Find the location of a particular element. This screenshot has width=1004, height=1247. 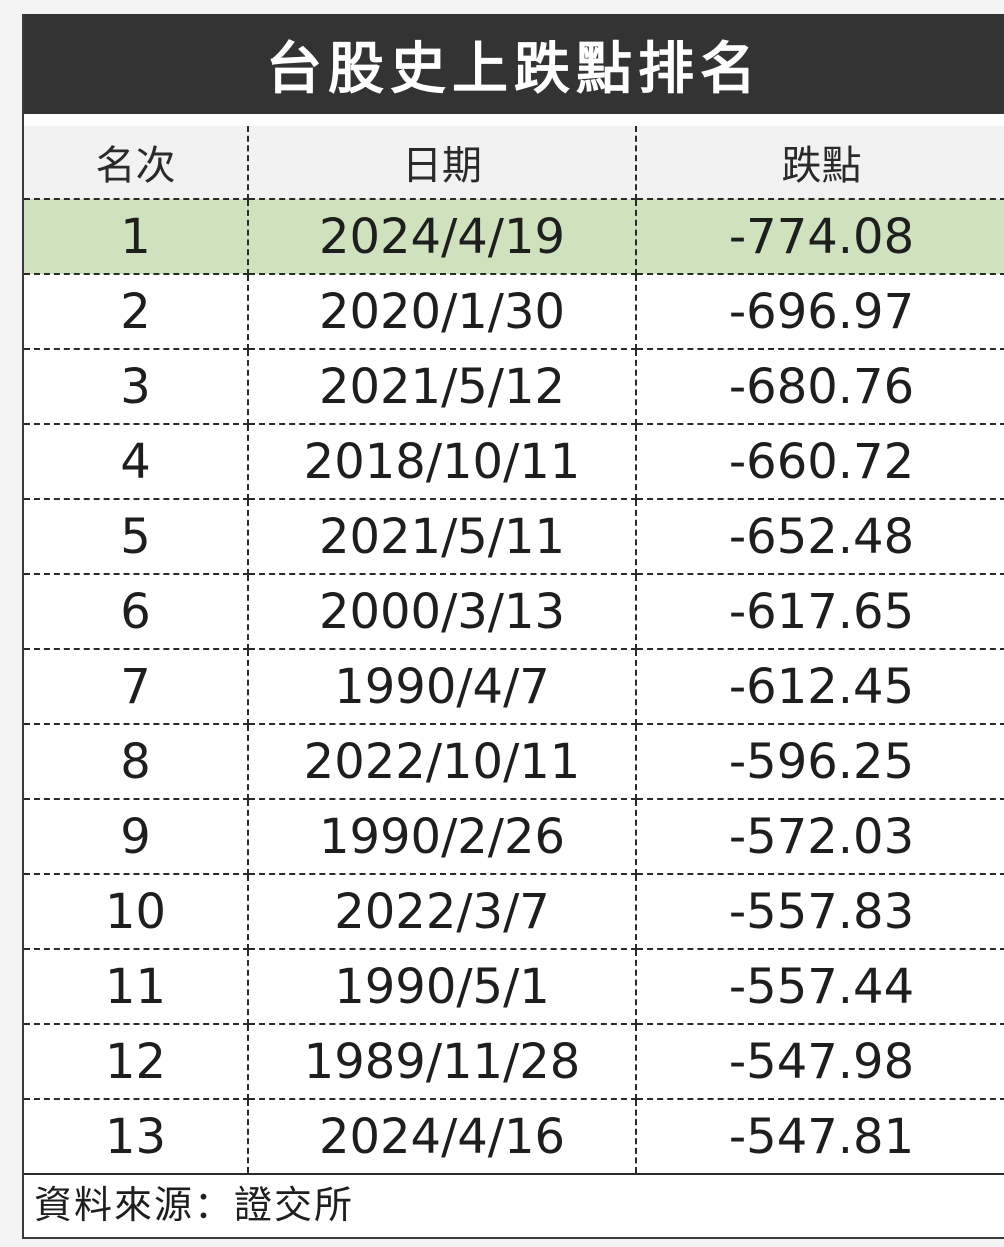

rank-cell: 1 is located at coordinates (136, 237).